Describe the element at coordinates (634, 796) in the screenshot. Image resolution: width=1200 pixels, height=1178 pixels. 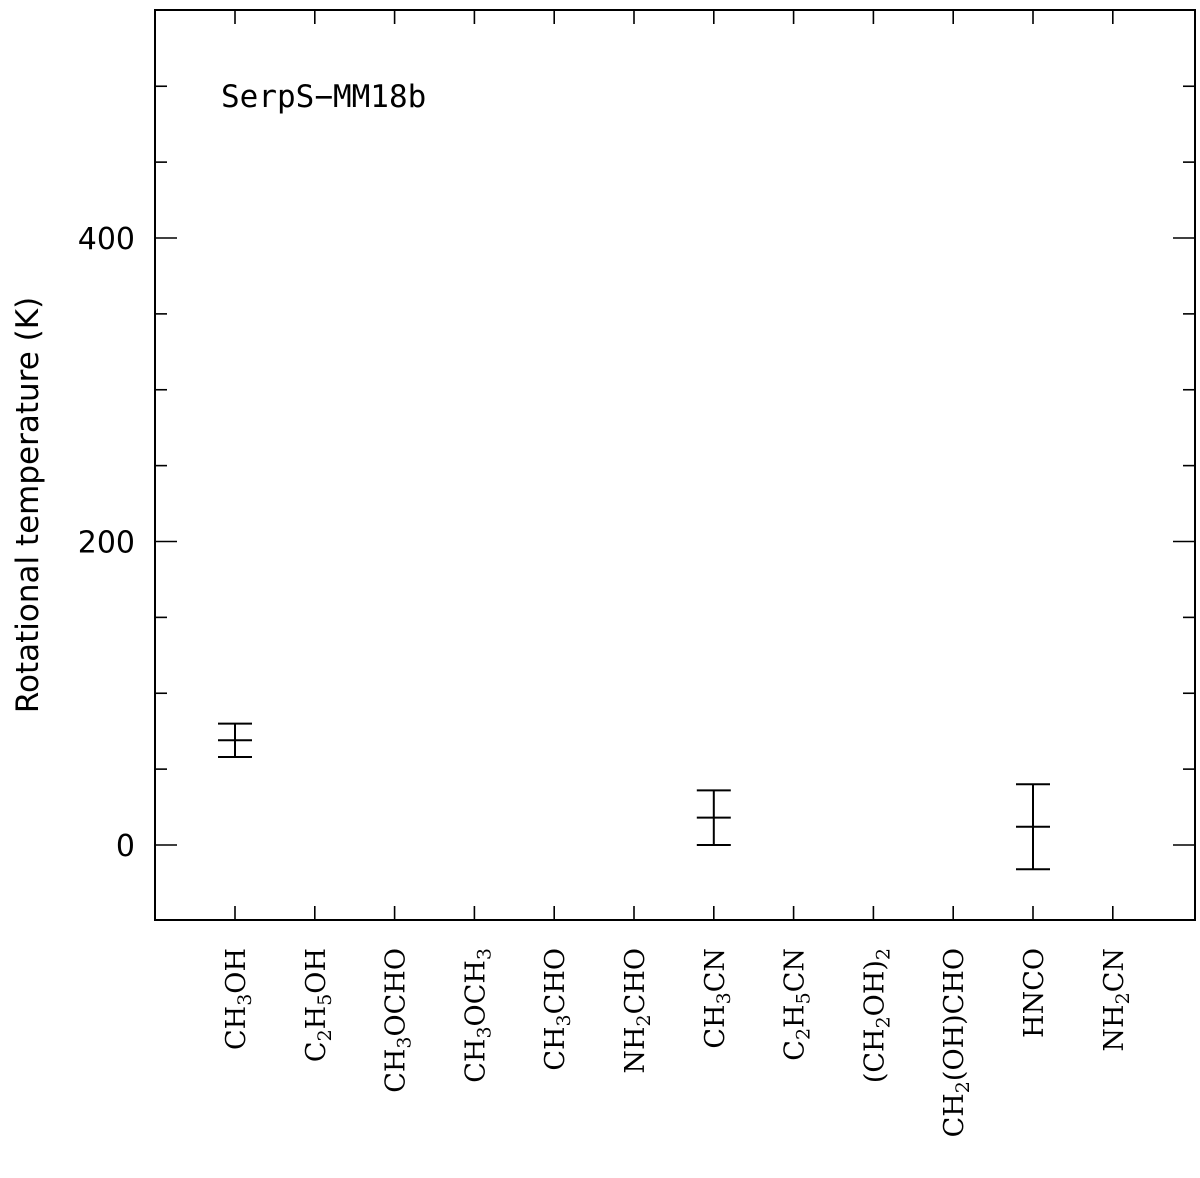
I see `data-points` at that location.